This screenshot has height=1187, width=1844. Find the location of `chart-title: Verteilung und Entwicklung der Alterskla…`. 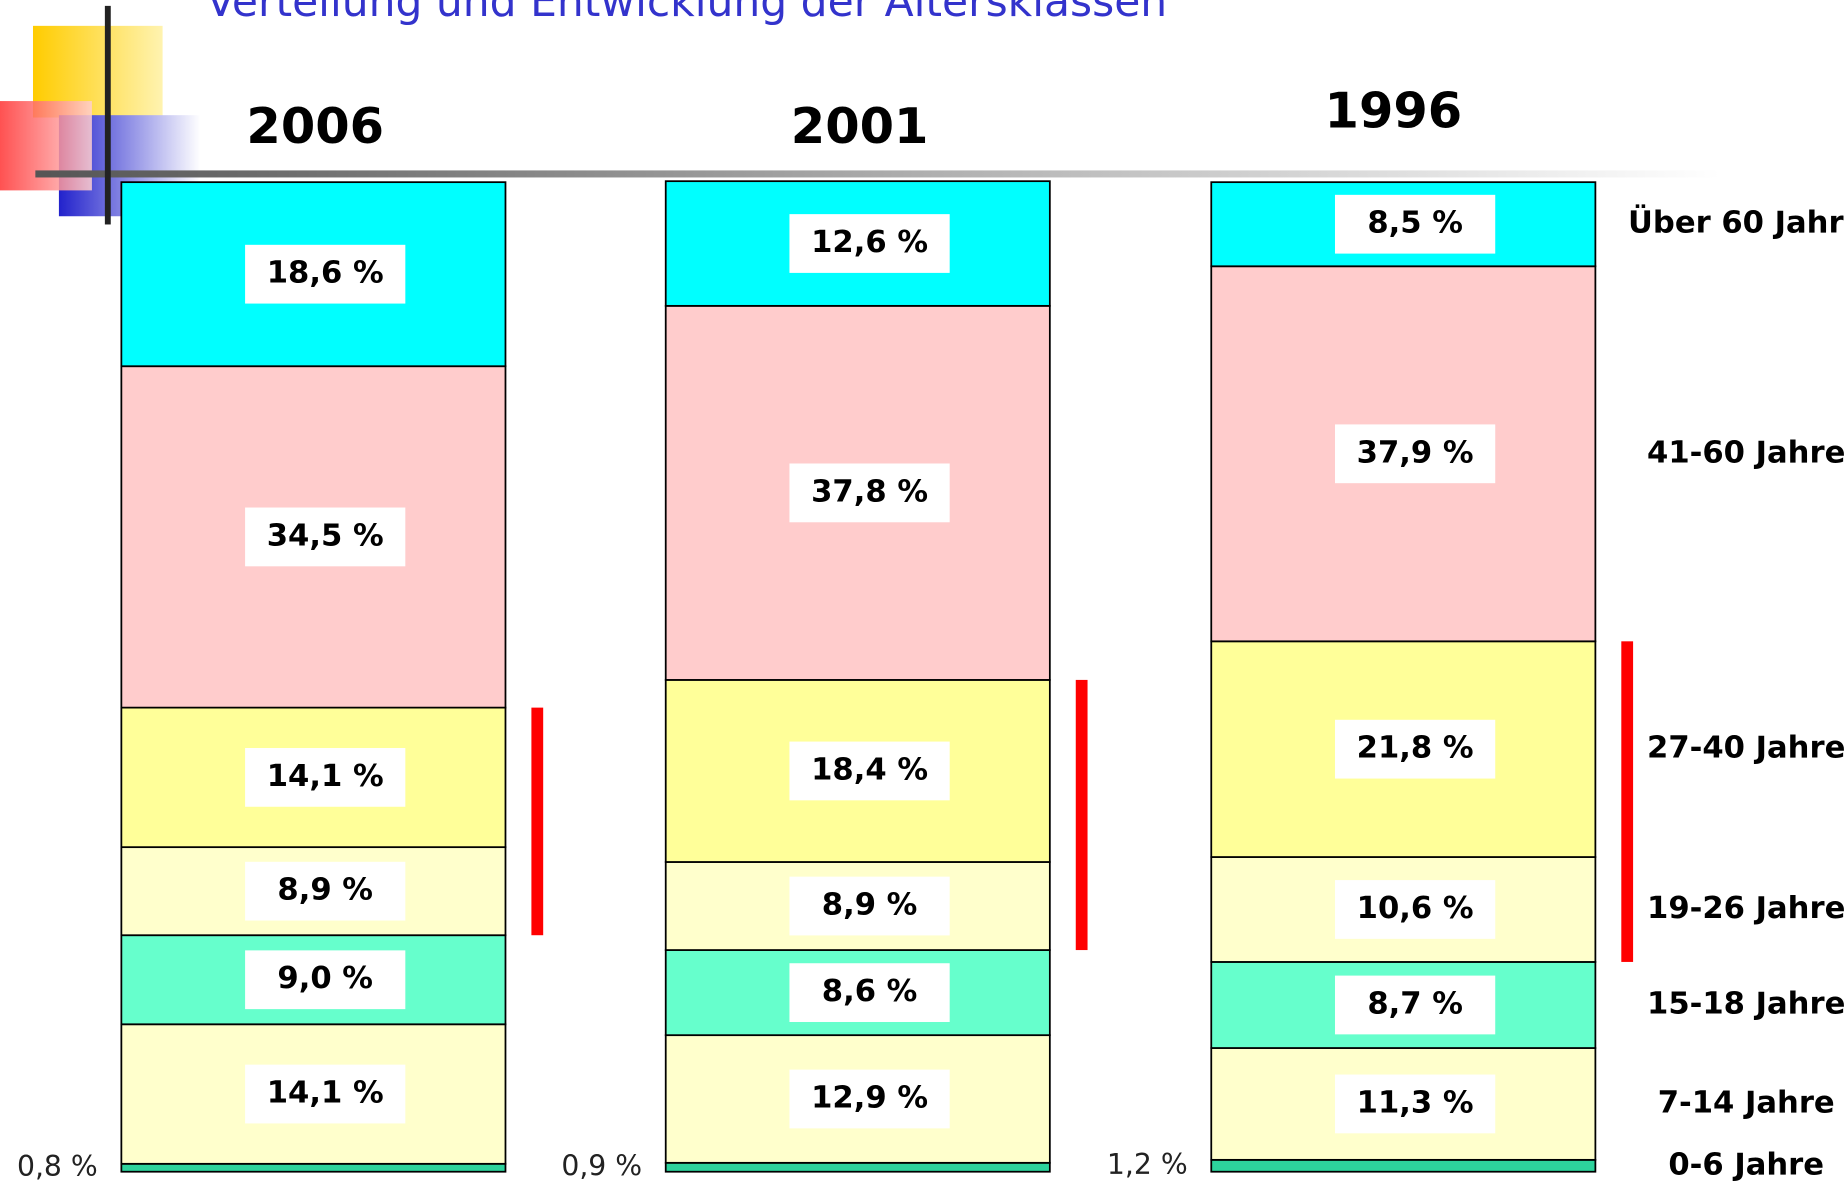

chart-title: Verteilung und Entwicklung der Alterskla… is located at coordinates (686, 13).